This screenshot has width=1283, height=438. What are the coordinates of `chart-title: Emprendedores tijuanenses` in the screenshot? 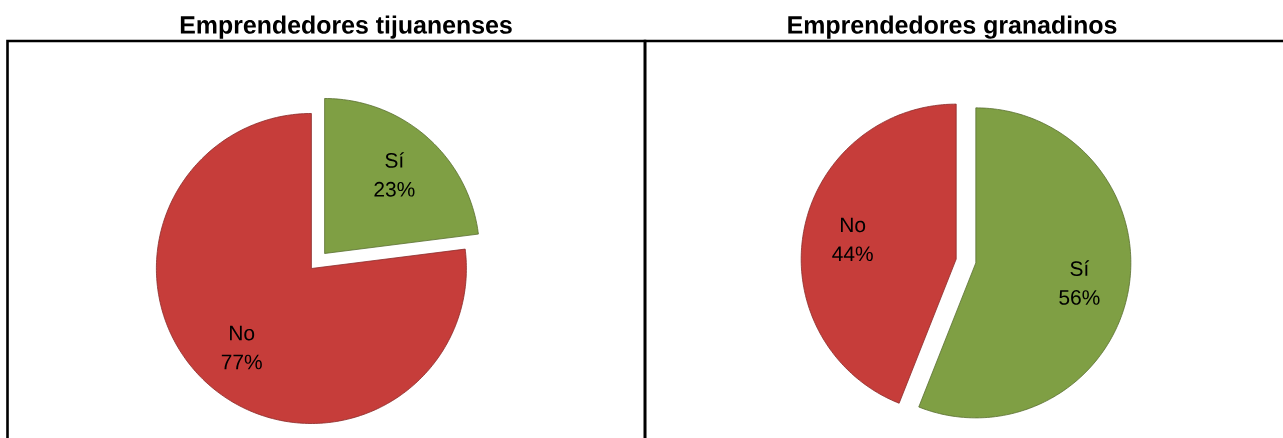 It's located at (346, 27).